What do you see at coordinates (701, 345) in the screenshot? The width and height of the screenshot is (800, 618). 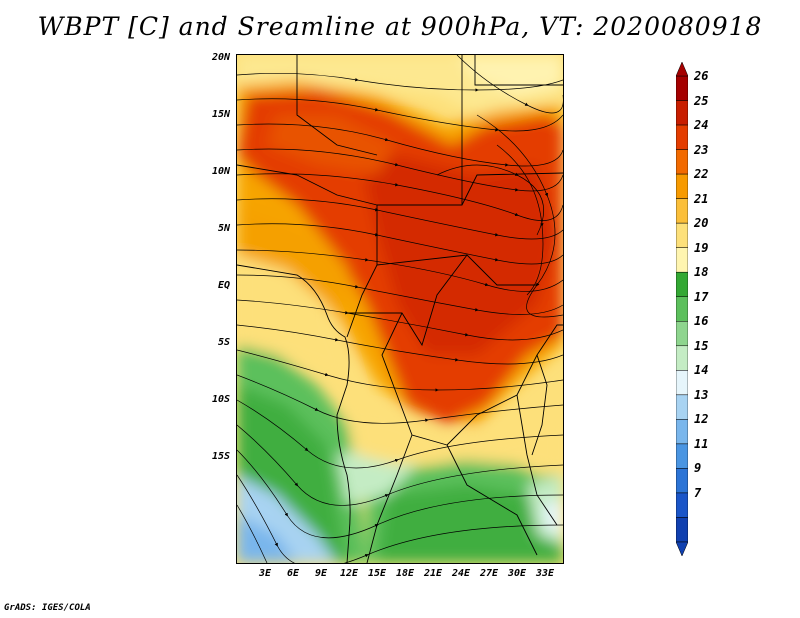 I see `colorbar-label: 15` at bounding box center [701, 345].